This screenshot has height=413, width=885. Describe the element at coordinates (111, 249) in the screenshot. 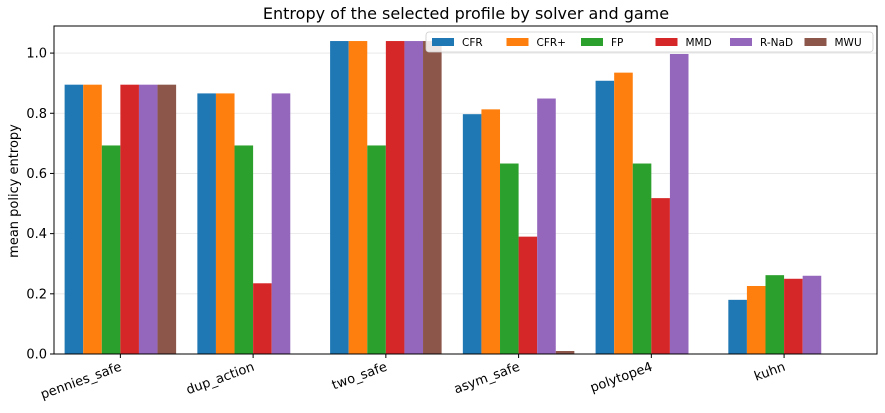

I see `bar-fp-pennies-safe` at that location.